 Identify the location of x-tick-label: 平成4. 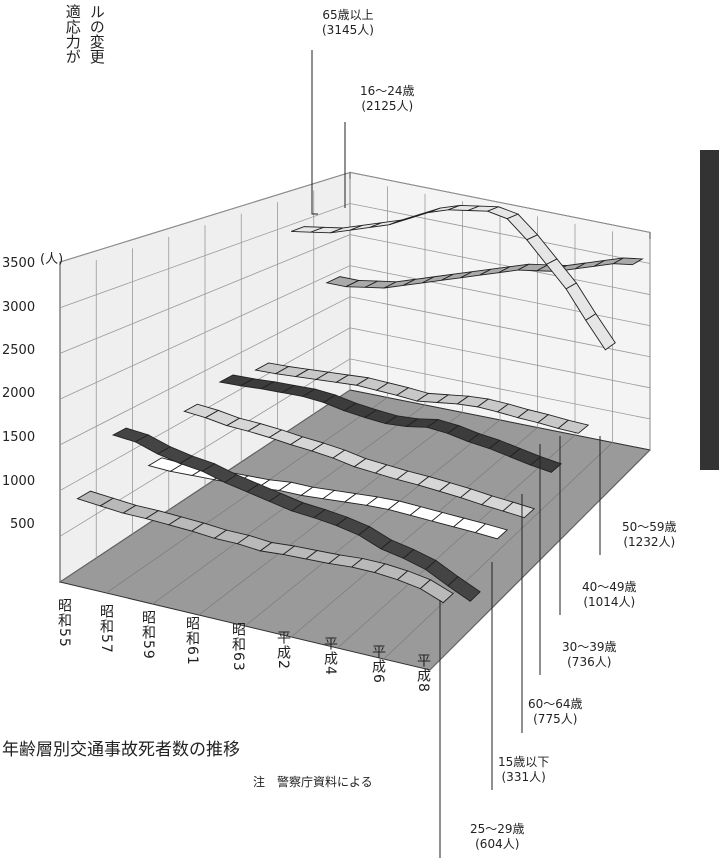
(330, 656).